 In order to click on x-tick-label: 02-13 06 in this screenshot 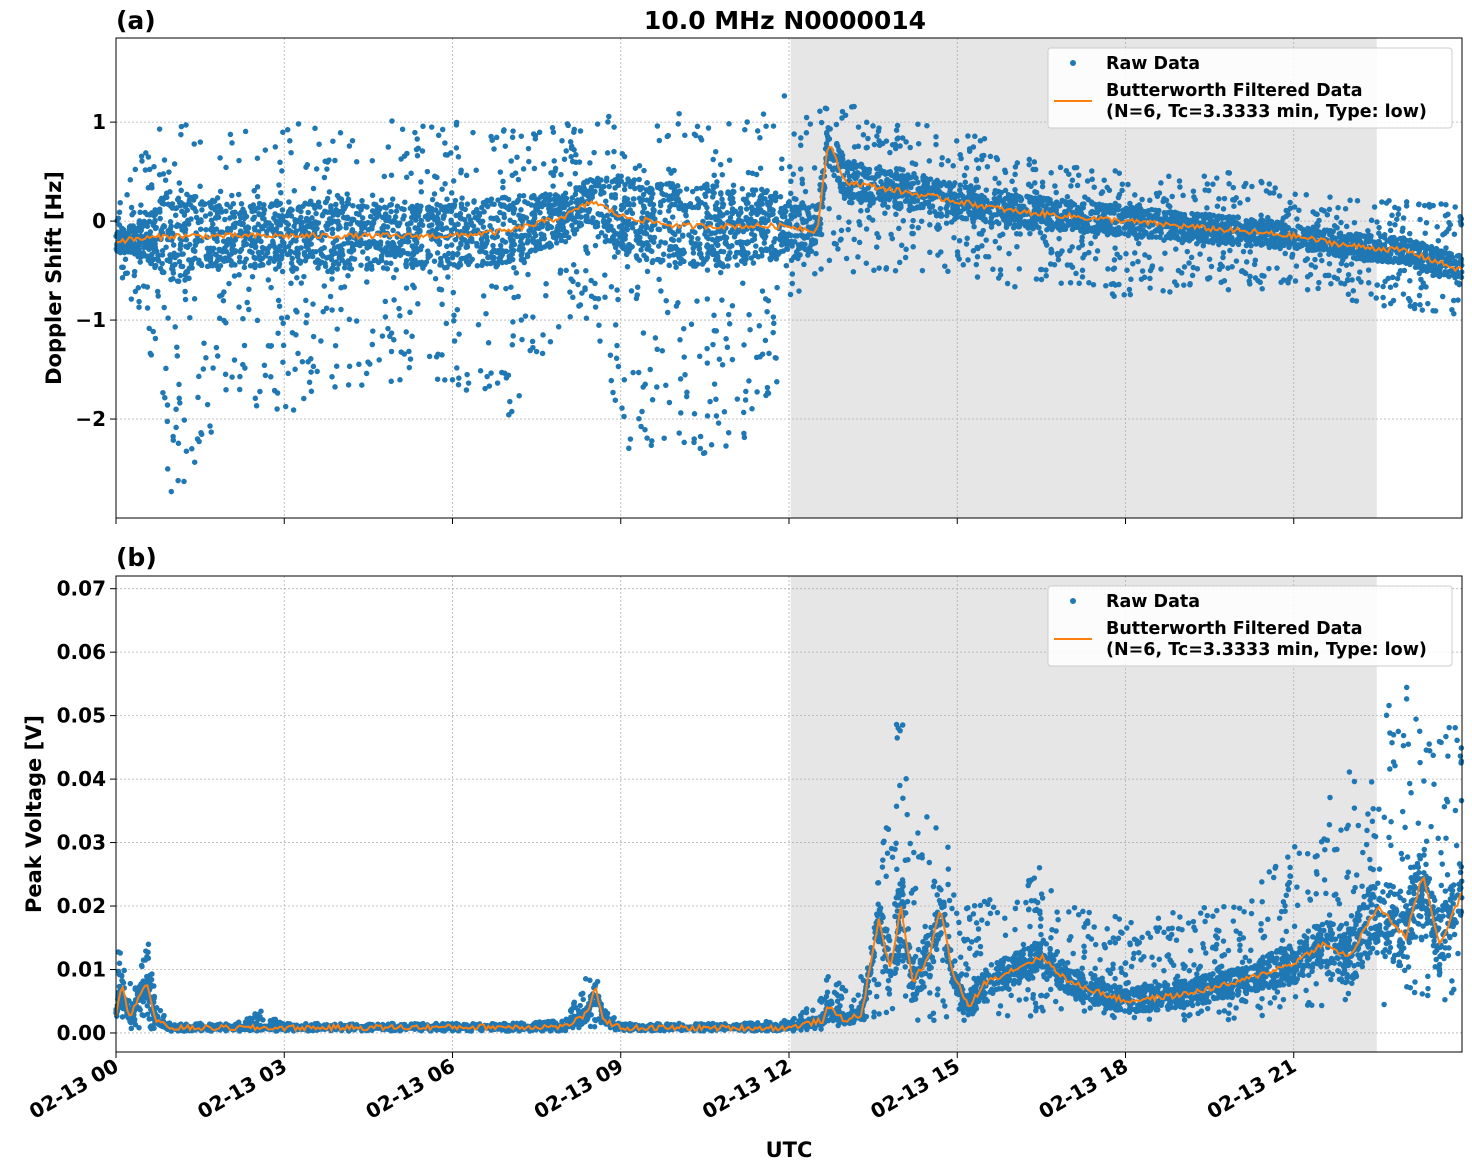, I will do `click(410, 1089)`.